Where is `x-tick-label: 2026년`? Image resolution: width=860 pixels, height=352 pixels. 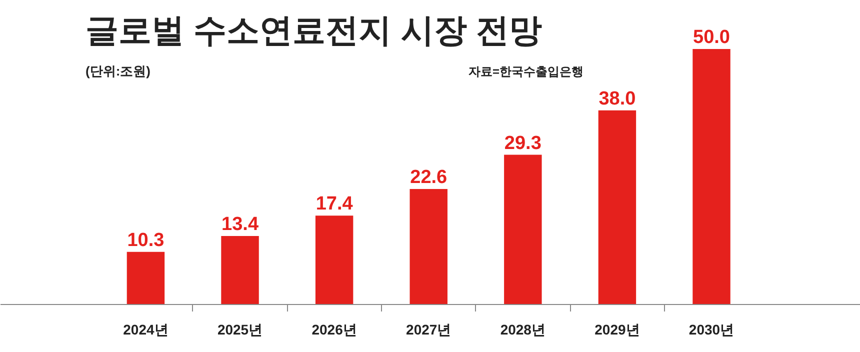
x-tick-label: 2026년 is located at coordinates (334, 330).